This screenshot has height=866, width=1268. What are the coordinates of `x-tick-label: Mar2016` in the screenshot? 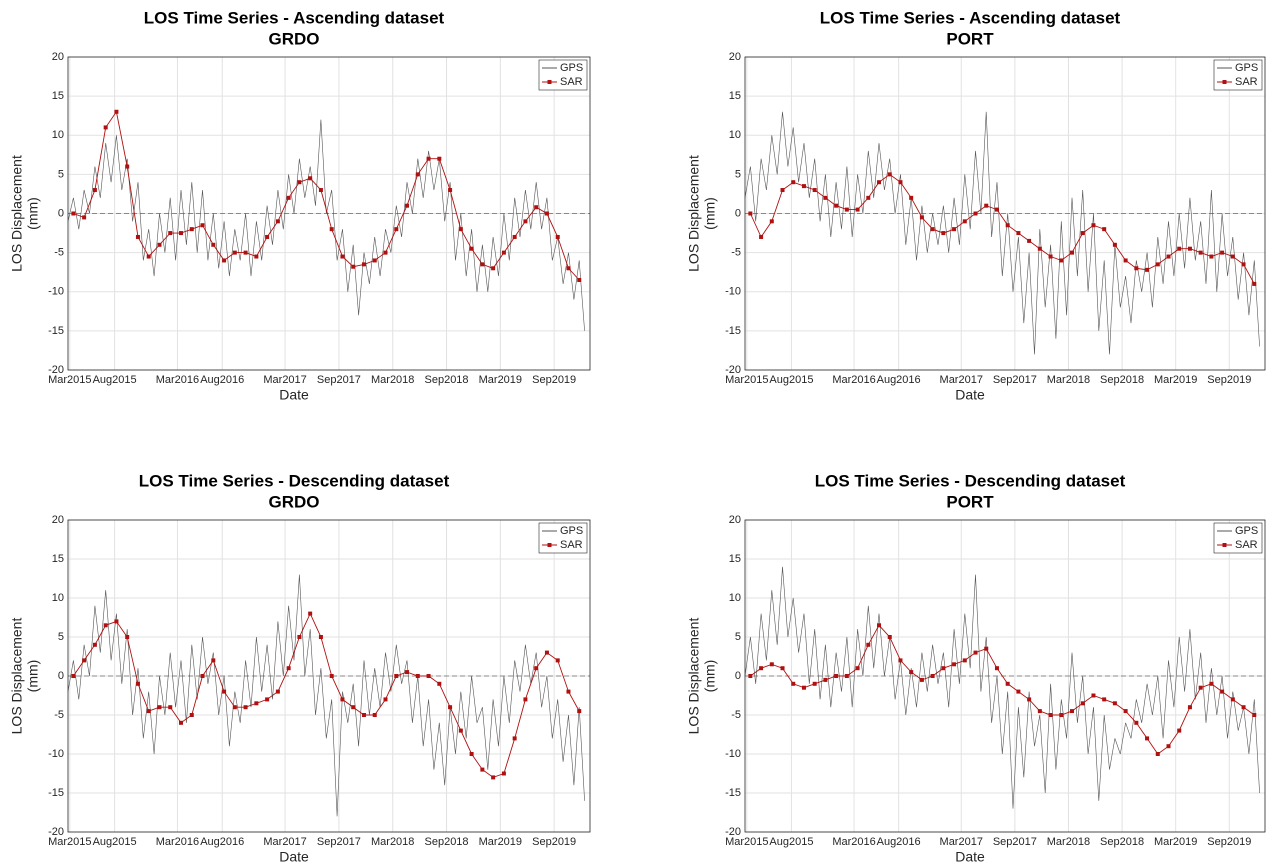 It's located at (853, 842).